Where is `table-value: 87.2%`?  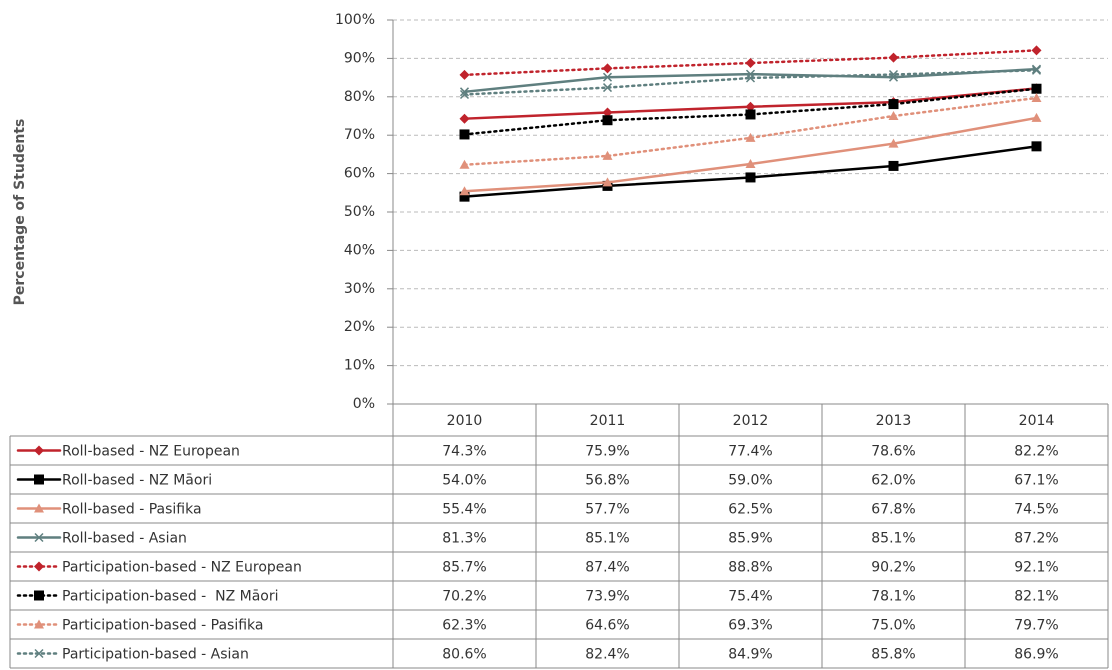 table-value: 87.2% is located at coordinates (1036, 539).